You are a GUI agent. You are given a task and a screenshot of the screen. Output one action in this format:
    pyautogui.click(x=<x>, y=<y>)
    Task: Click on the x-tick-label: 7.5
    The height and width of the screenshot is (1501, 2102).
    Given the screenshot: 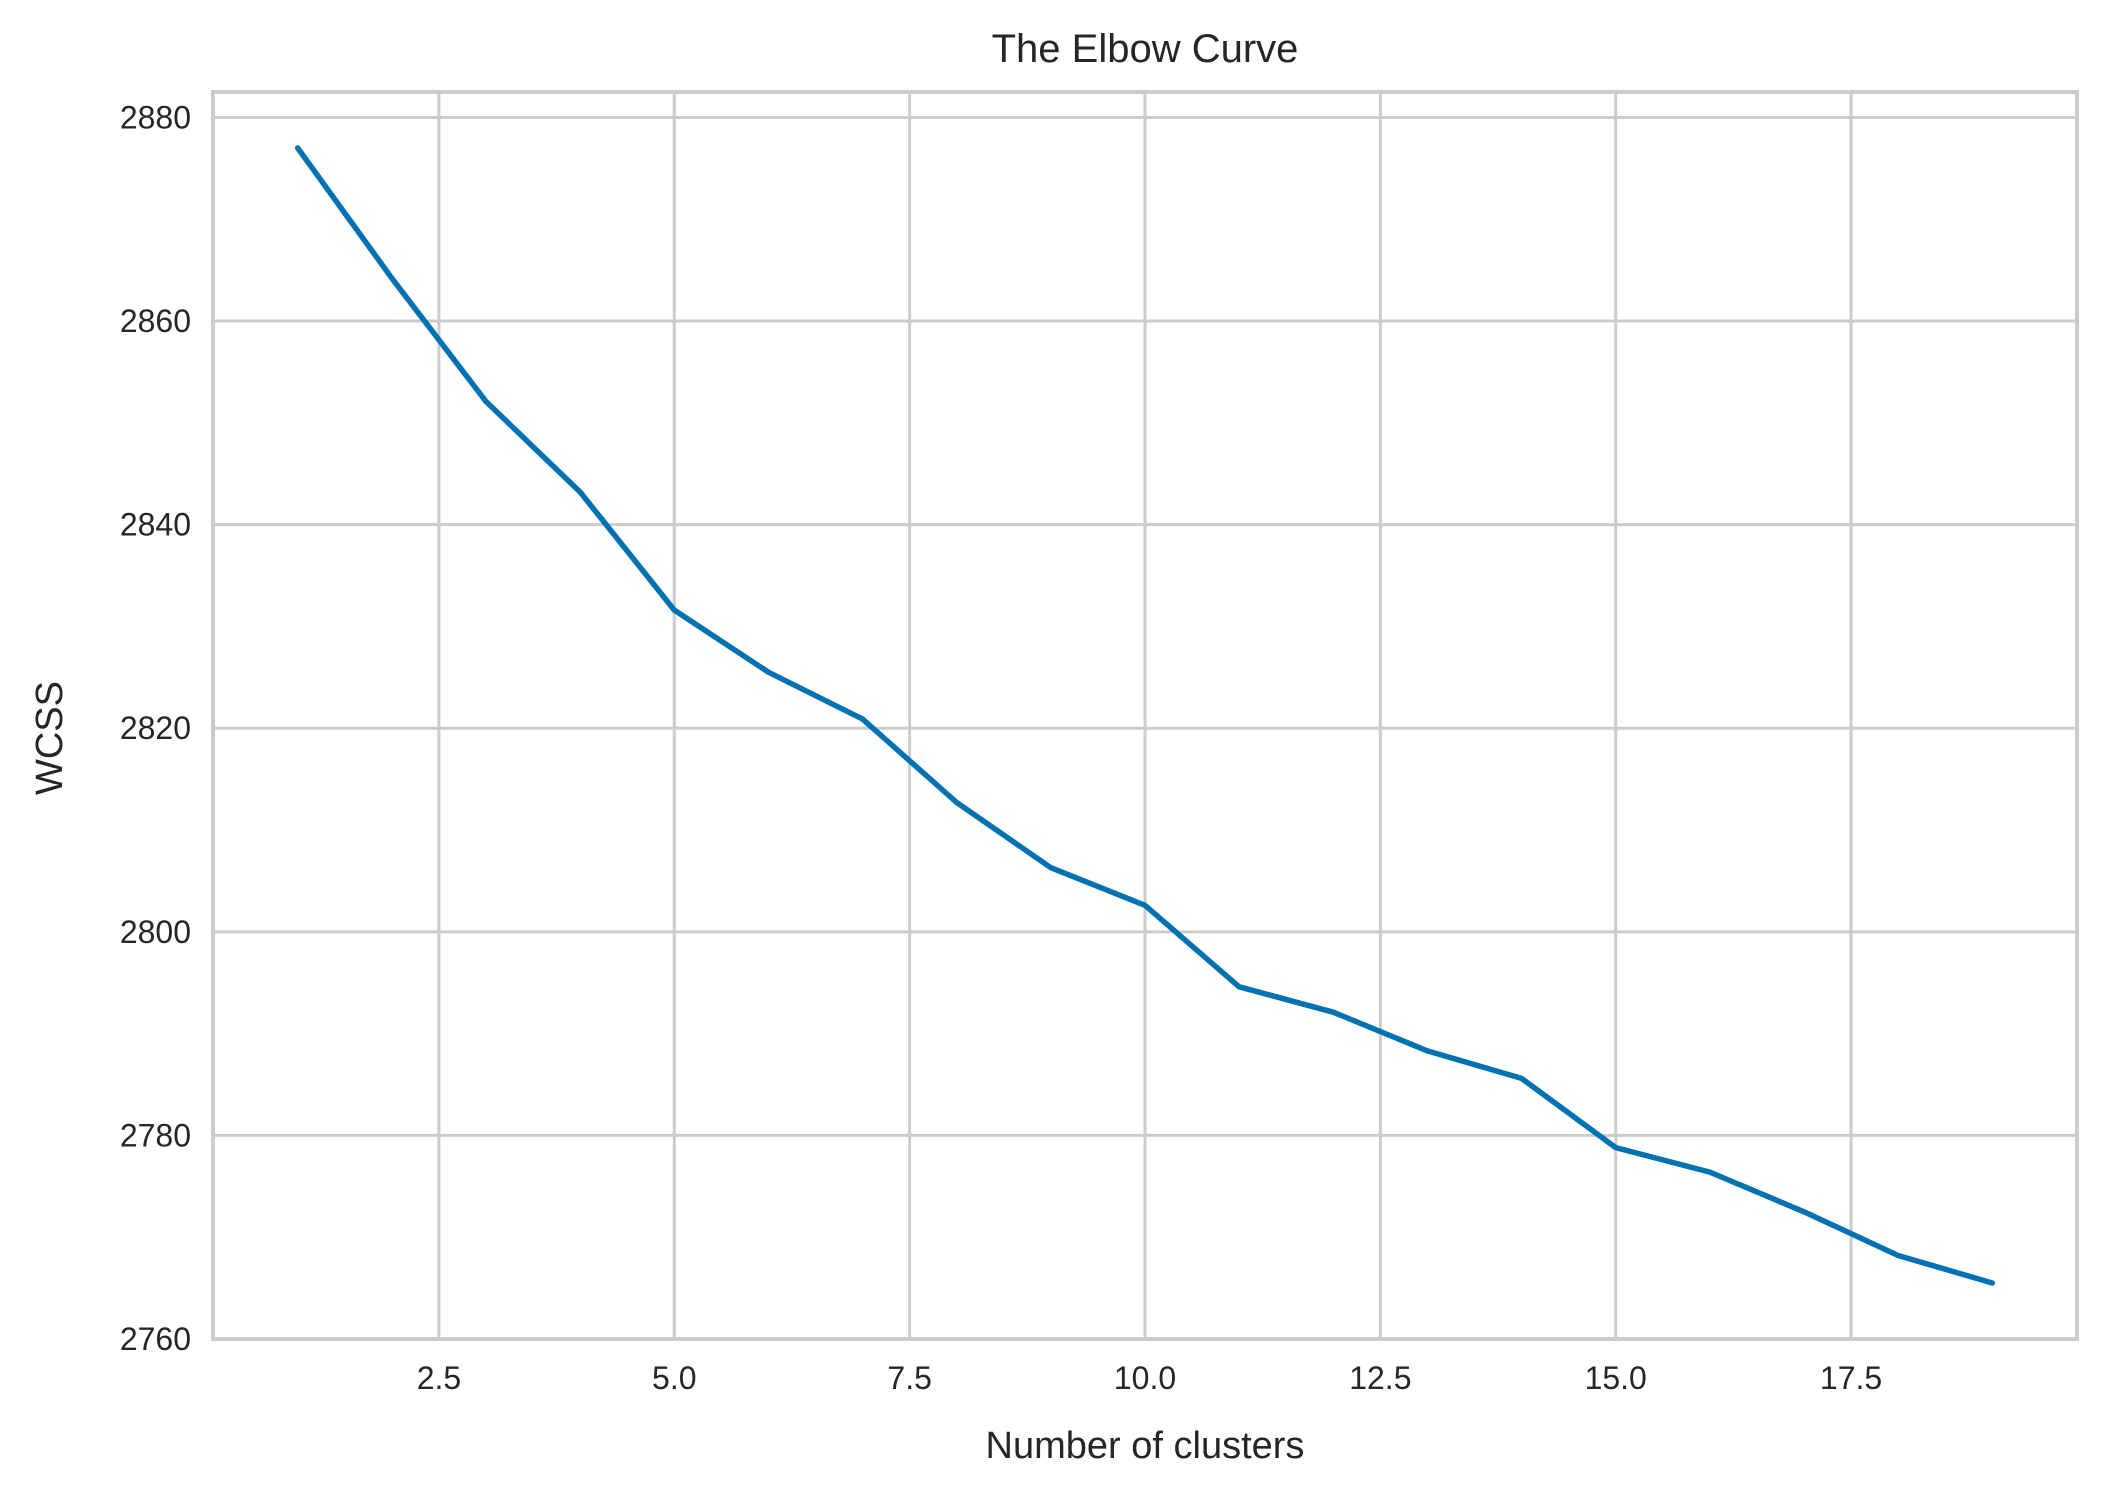 What is the action you would take?
    pyautogui.click(x=909, y=1378)
    